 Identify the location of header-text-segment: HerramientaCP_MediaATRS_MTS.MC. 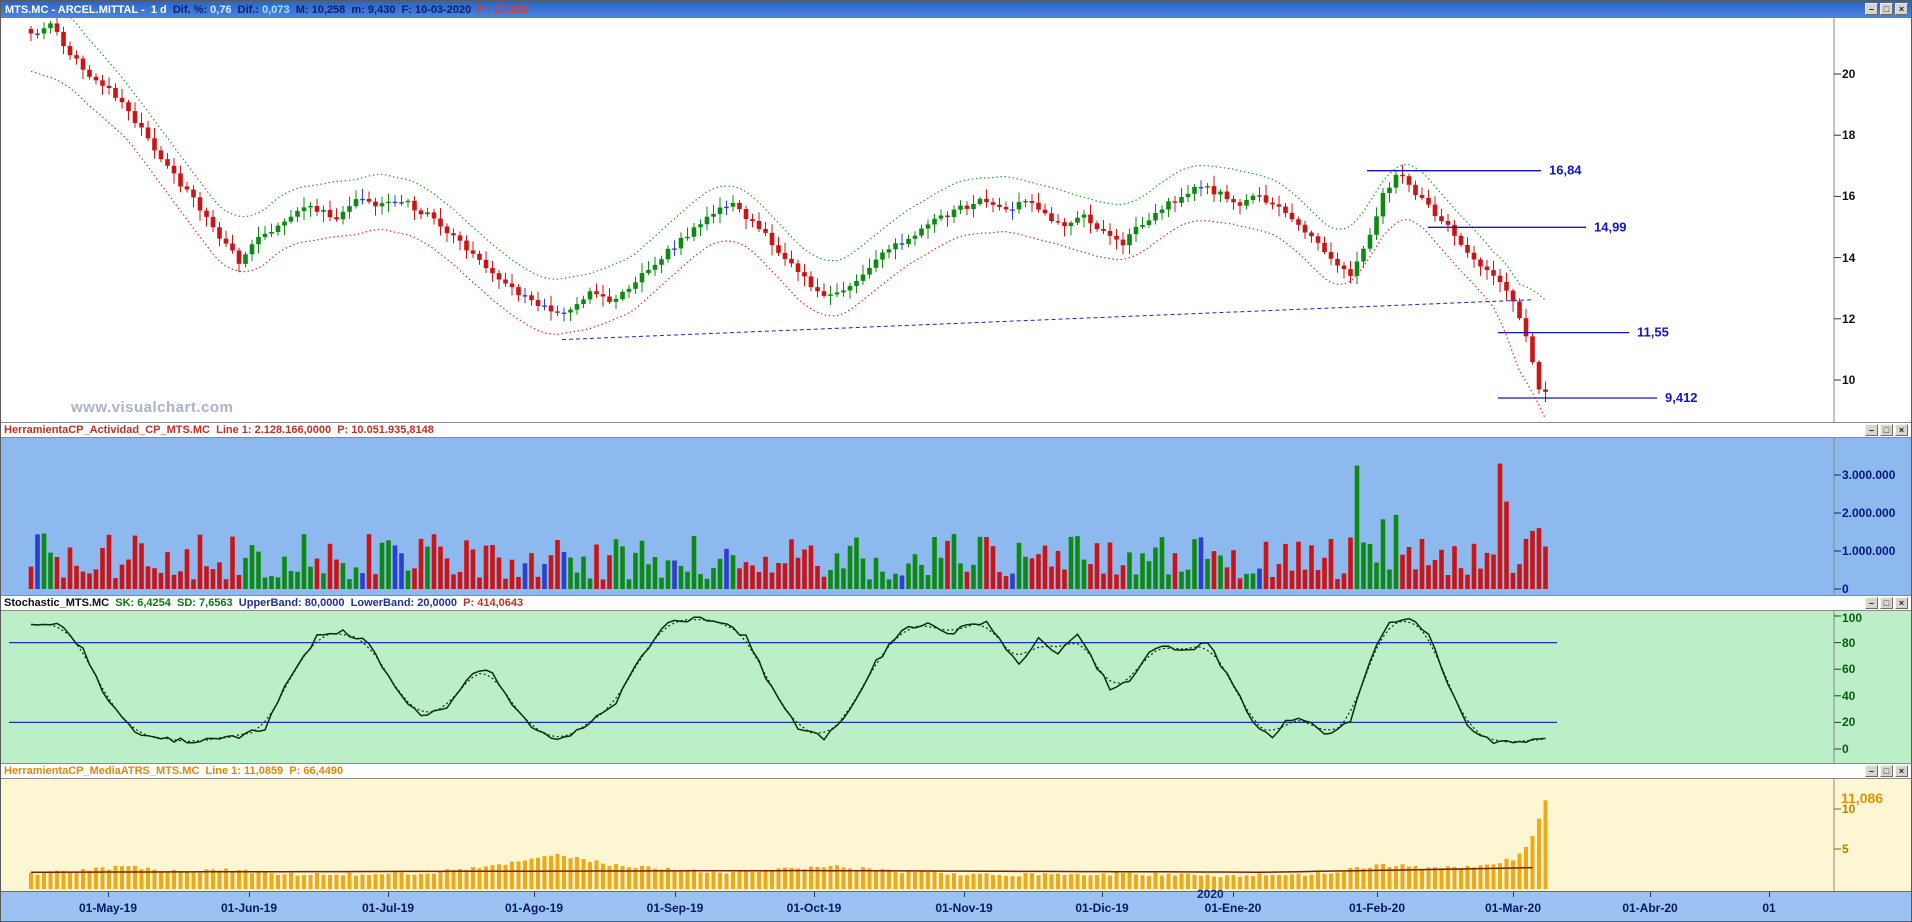
(105, 771).